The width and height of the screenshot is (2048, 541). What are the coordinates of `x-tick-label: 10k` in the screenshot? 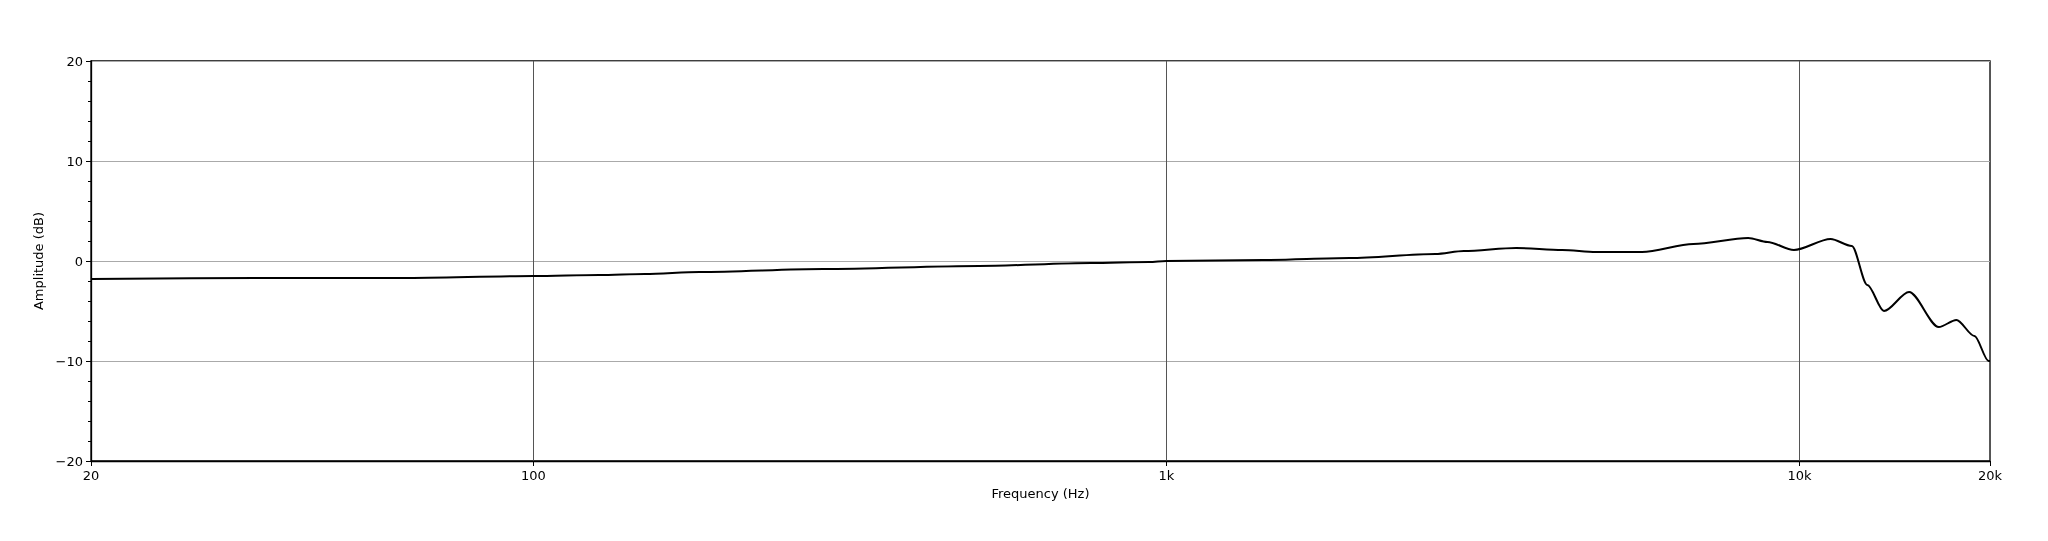 It's located at (1799, 475).